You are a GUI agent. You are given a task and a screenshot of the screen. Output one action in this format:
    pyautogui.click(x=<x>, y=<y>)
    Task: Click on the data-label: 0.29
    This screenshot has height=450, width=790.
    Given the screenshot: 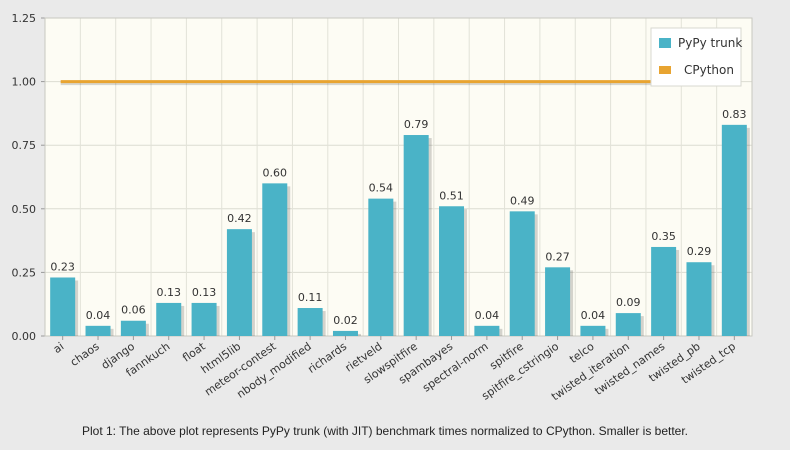 What is the action you would take?
    pyautogui.click(x=699, y=251)
    